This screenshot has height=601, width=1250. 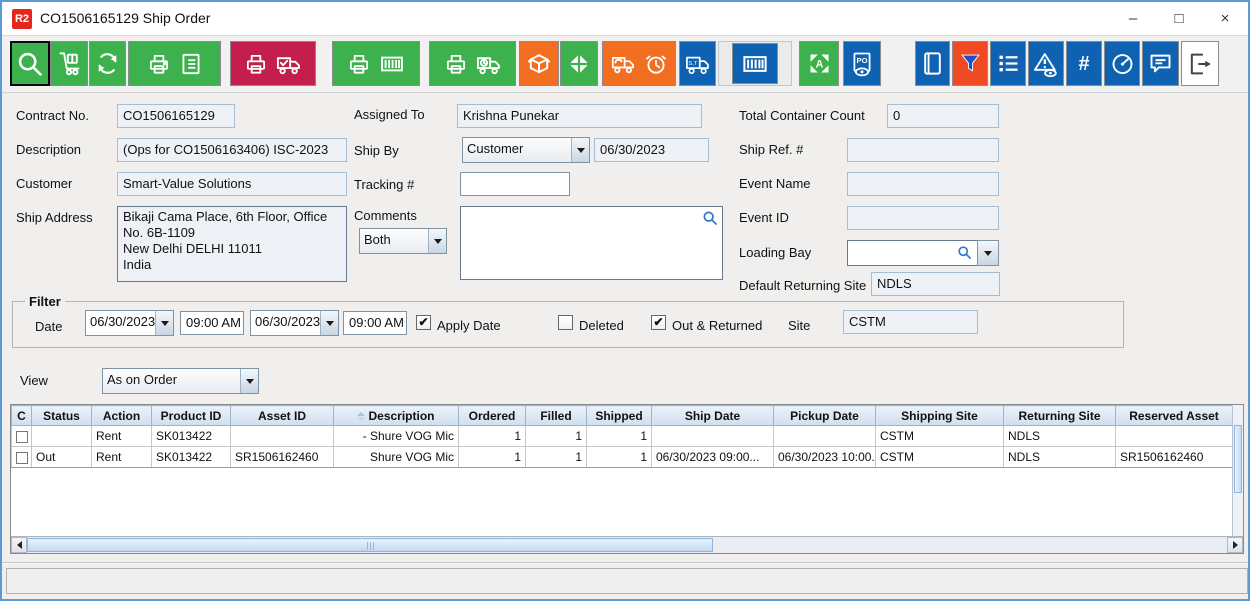 I want to click on ship-by-select: Customer, so click(x=526, y=150).